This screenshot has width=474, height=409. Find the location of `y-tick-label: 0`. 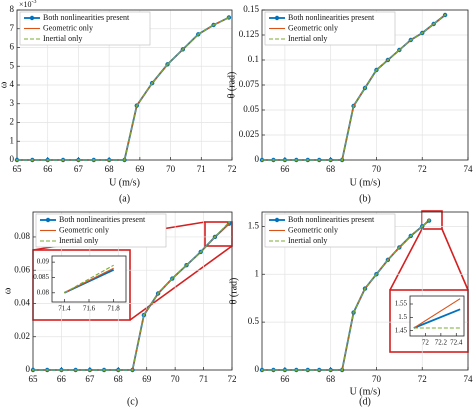

y-tick-label: 0 is located at coordinates (12, 159).